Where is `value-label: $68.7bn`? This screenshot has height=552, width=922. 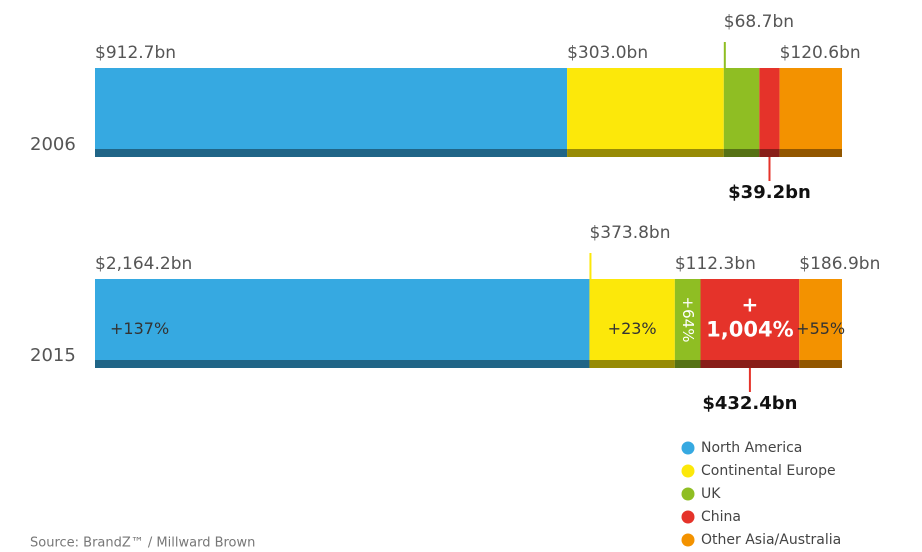 value-label: $68.7bn is located at coordinates (759, 22).